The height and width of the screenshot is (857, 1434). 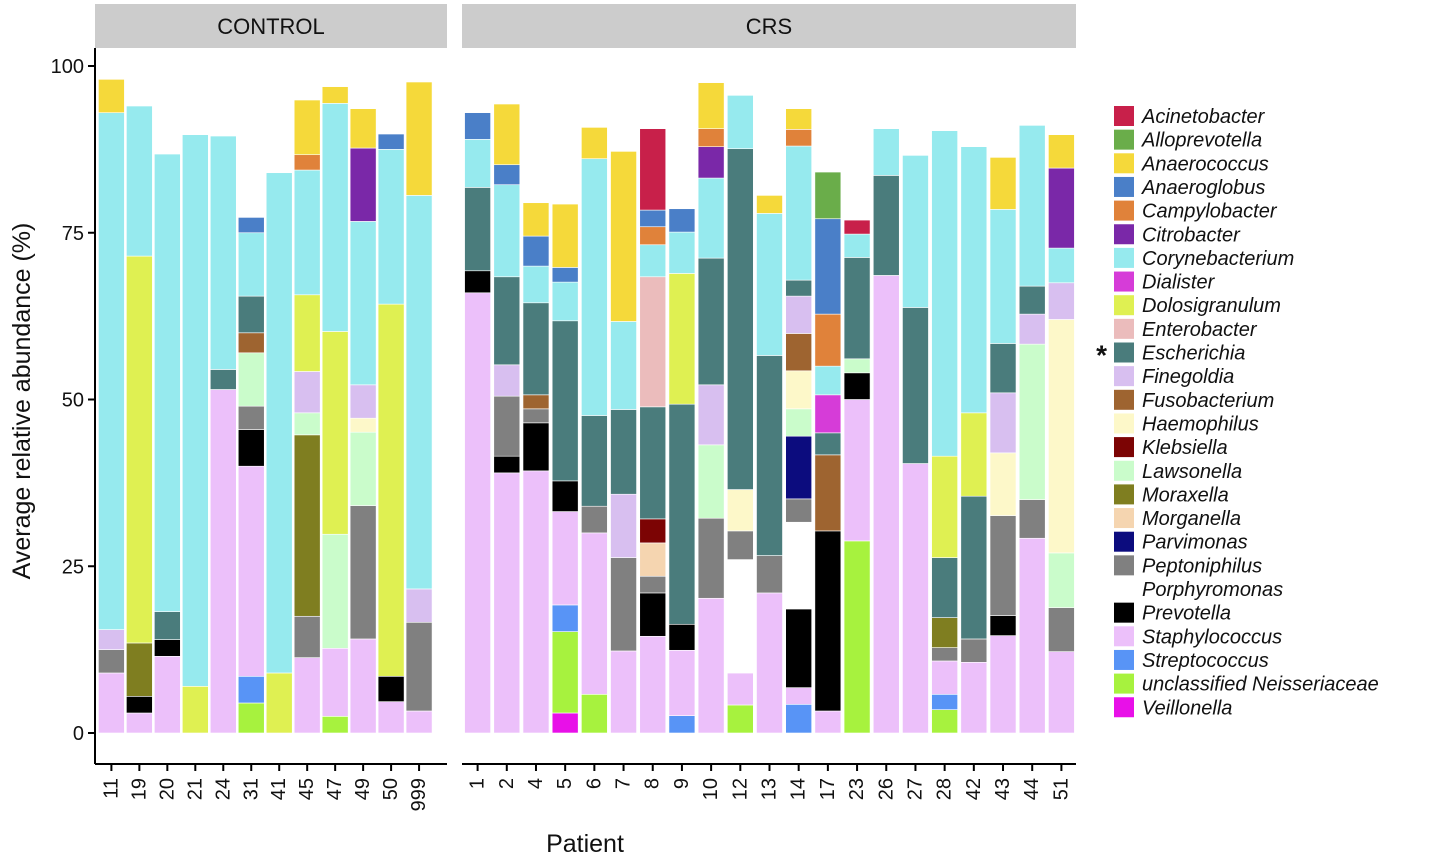 I want to click on x-tick-label: 26, so click(x=886, y=789).